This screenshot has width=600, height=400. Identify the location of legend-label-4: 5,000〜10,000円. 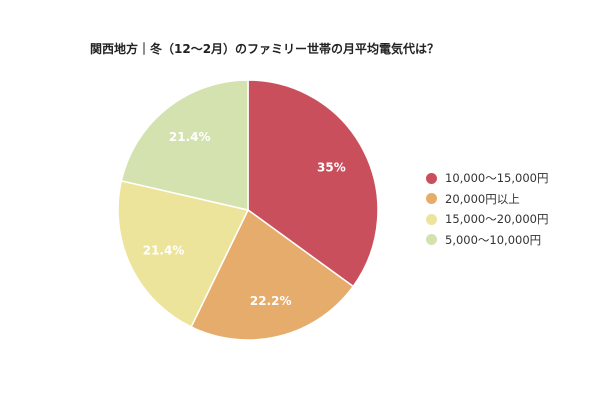
(493, 239).